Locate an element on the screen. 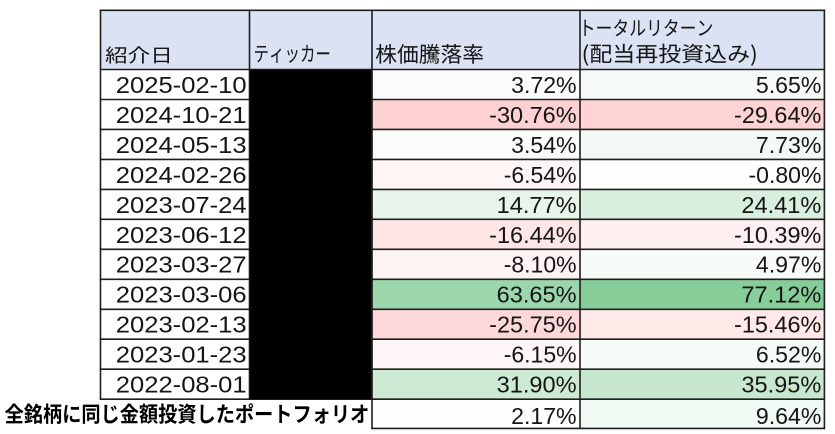 Image resolution: width=835 pixels, height=434 pixels. svg-text: 2023-07-24 is located at coordinates (181, 205).